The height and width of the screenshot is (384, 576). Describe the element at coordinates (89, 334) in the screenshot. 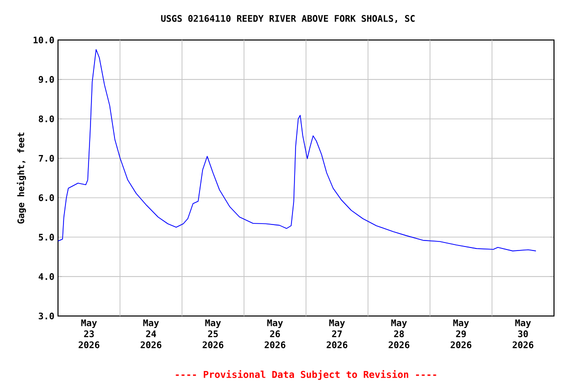

I see `x-tick-label: May 23 2026` at that location.